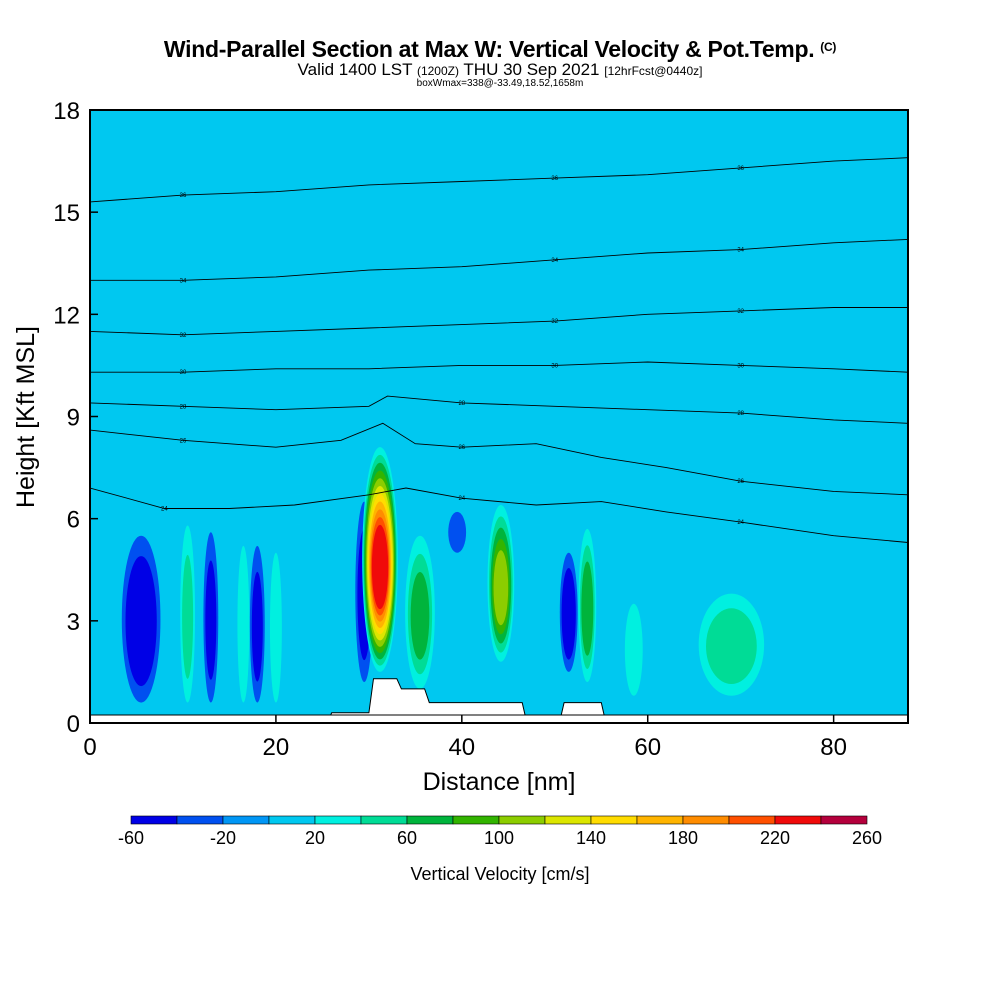 This screenshot has width=1000, height=1000. I want to click on subtitle-date: THU 30 Sep 2021, so click(531, 69).